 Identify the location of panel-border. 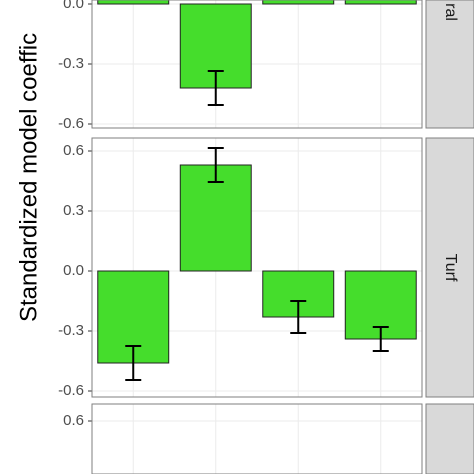
(257, 438).